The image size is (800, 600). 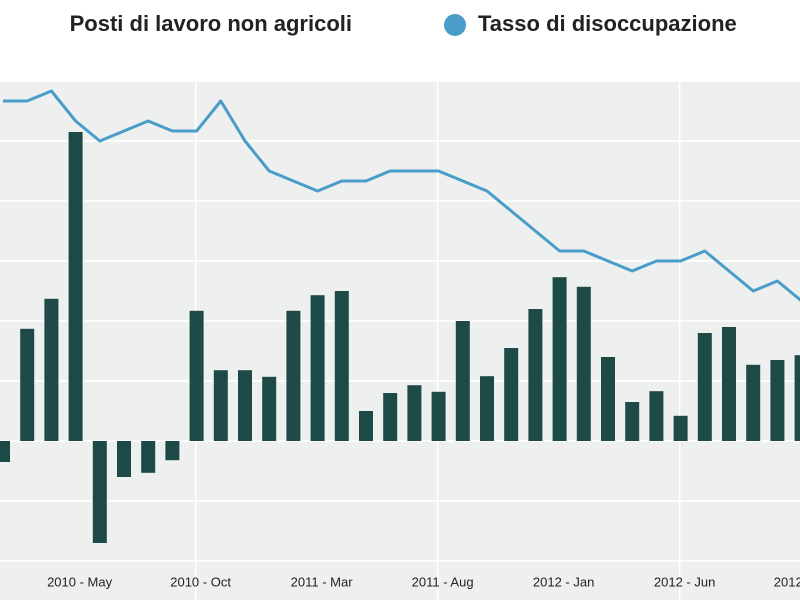 I want to click on x-tick-label: 2011 - Mar, so click(x=322, y=581).